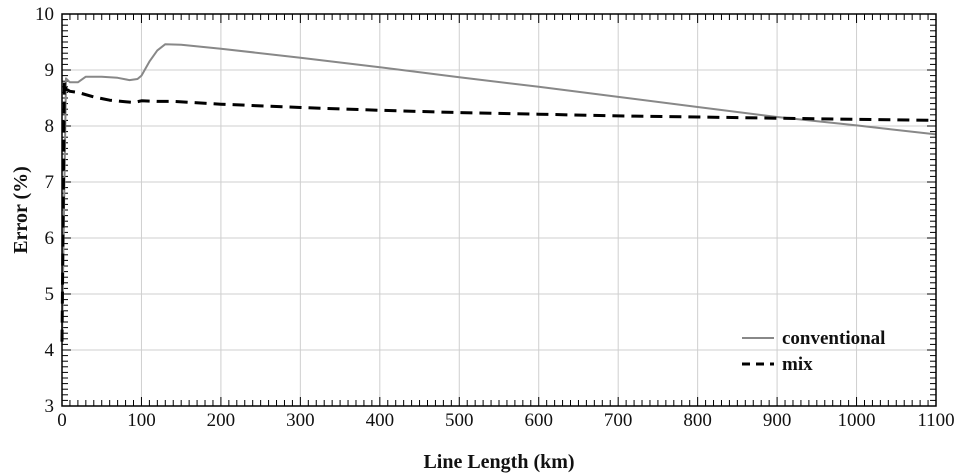 The image size is (962, 475). Describe the element at coordinates (62, 420) in the screenshot. I see `x-tick-label: 0` at that location.